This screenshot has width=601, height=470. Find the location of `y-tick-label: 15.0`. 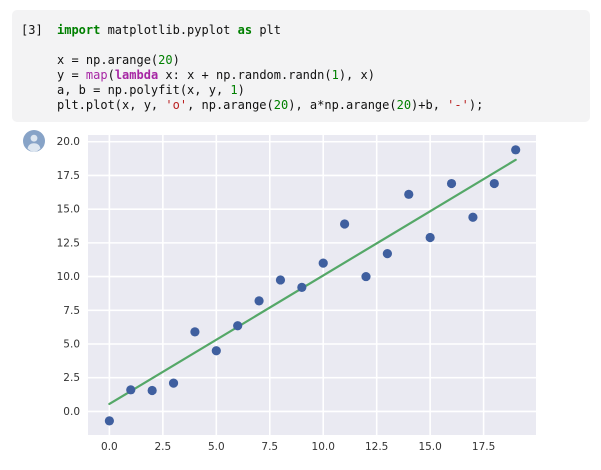

y-tick-label: 15.0 is located at coordinates (68, 210).